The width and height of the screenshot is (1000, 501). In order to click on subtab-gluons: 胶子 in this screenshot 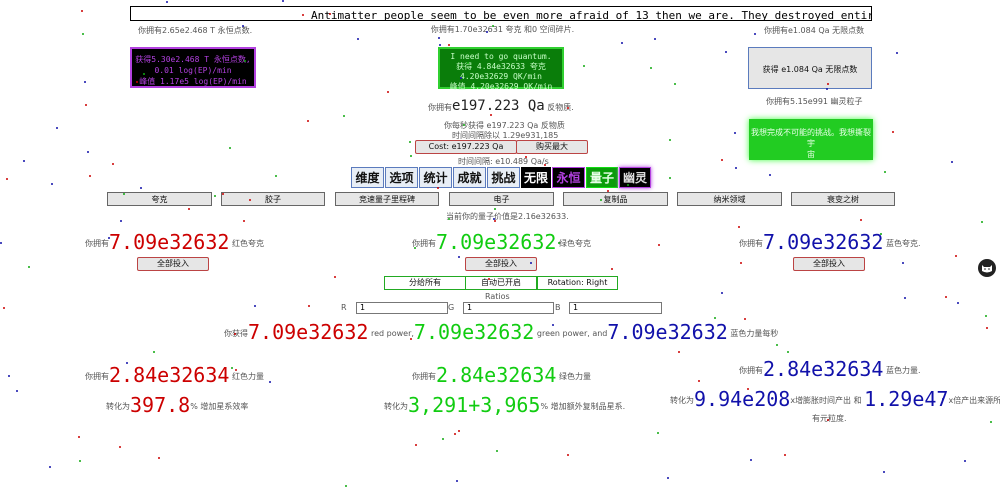, I will do `click(273, 199)`.